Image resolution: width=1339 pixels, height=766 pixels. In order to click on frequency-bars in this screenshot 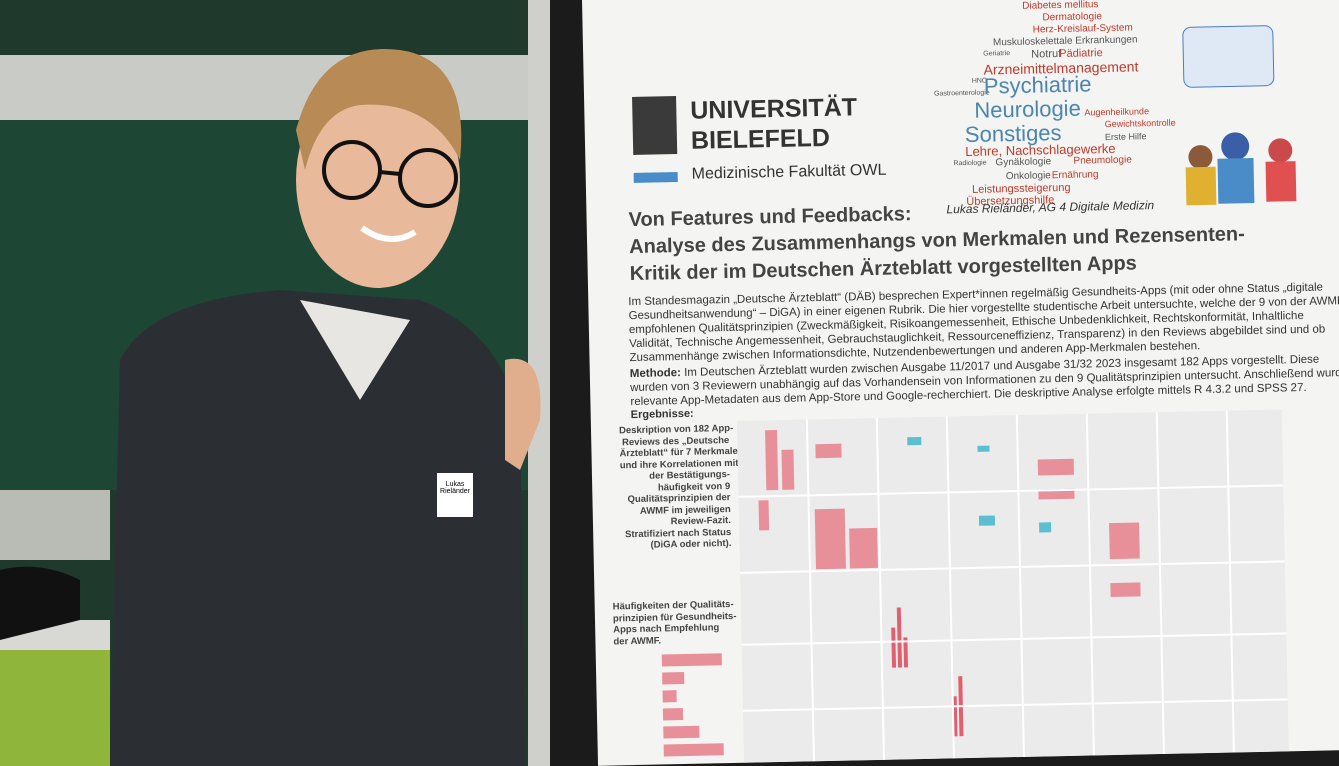, I will do `click(692, 705)`.